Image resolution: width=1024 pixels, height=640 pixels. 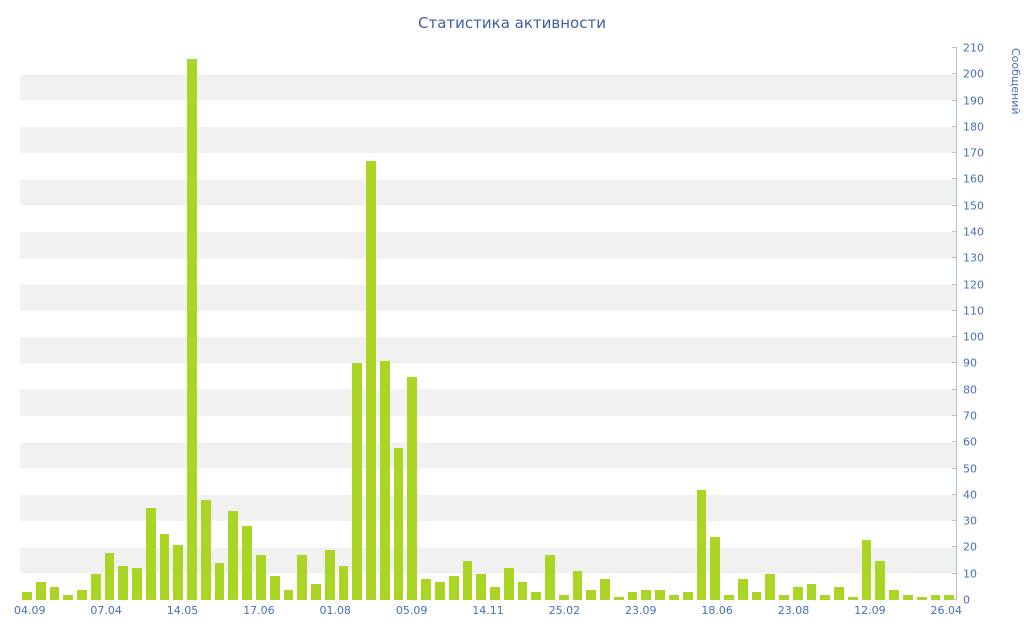 What do you see at coordinates (793, 610) in the screenshot?
I see `x-tick-label: 23.08` at bounding box center [793, 610].